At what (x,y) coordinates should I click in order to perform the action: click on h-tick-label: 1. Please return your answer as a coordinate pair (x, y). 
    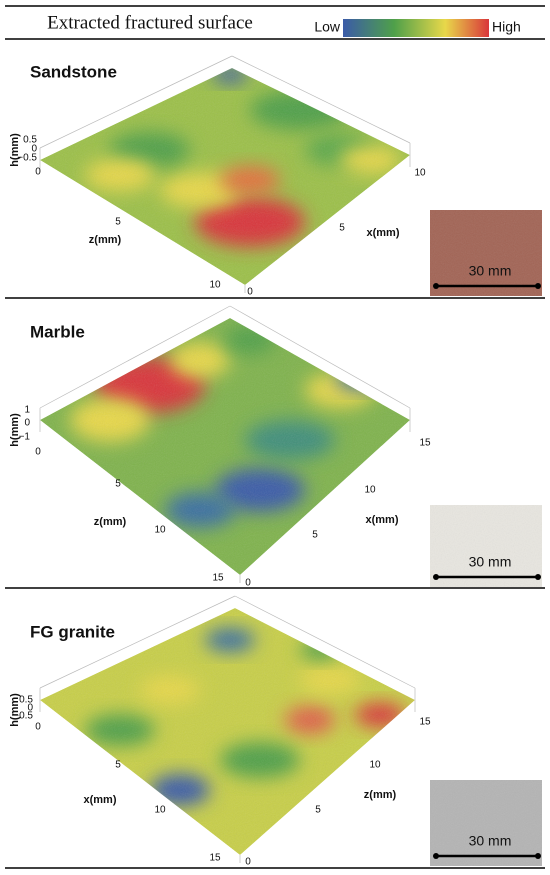
    Looking at the image, I should click on (27, 410).